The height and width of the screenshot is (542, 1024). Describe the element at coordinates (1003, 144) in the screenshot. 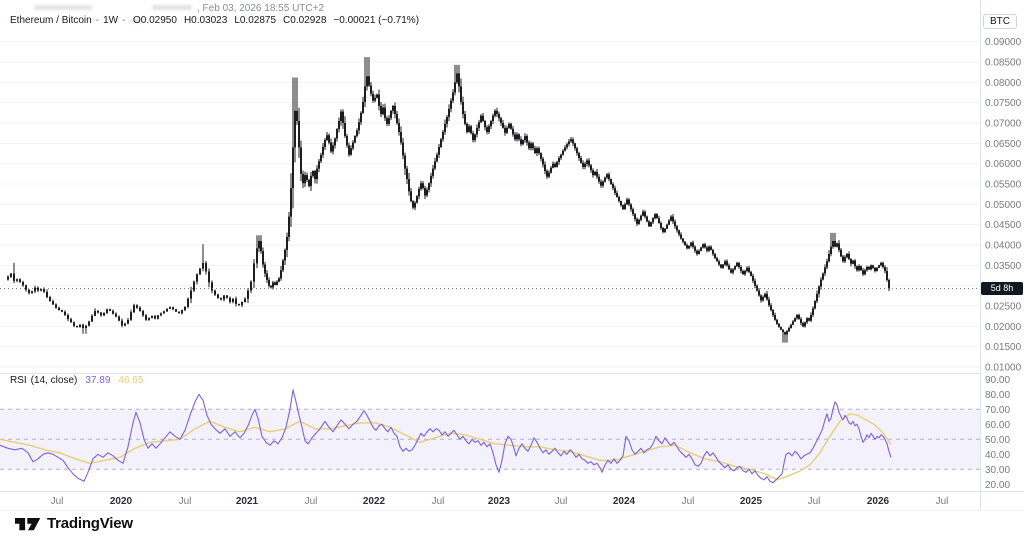

I see `price-tick-label: 0.06500` at that location.